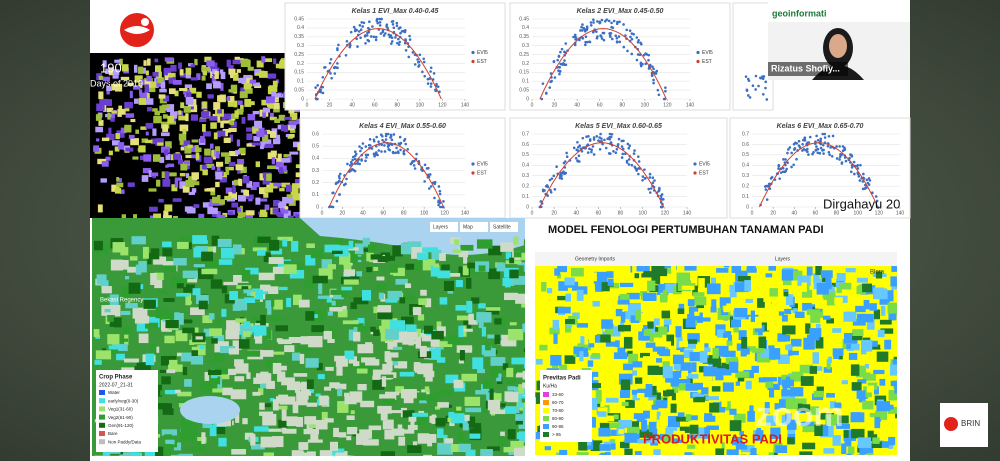  Describe the element at coordinates (783, 259) in the screenshot. I see `map-button-label: Layers` at that location.